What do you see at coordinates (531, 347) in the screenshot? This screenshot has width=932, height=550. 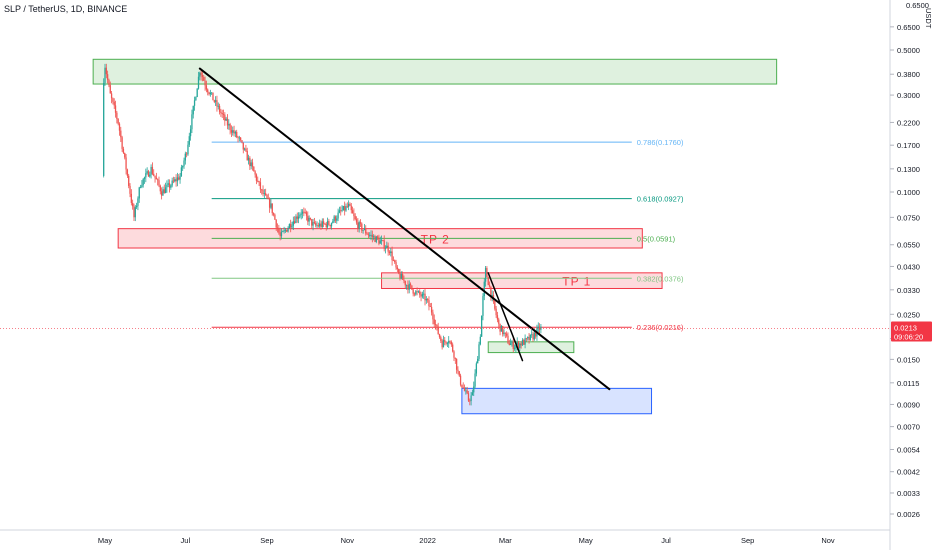 I see `zone-green-small` at bounding box center [531, 347].